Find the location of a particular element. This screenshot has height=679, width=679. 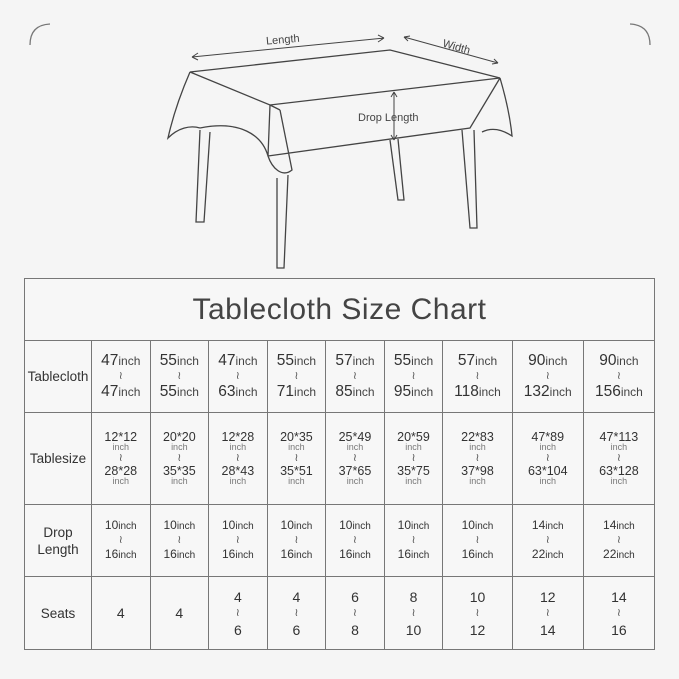

drop-length-label: Drop Length is located at coordinates (388, 118).